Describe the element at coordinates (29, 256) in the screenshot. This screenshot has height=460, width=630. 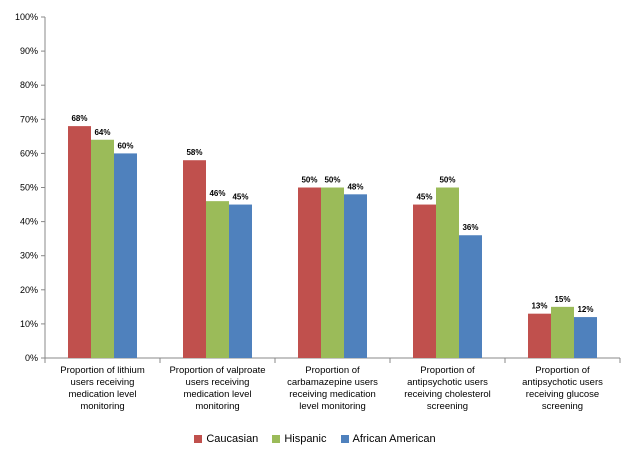
I see `y-tick-label: 30%` at that location.